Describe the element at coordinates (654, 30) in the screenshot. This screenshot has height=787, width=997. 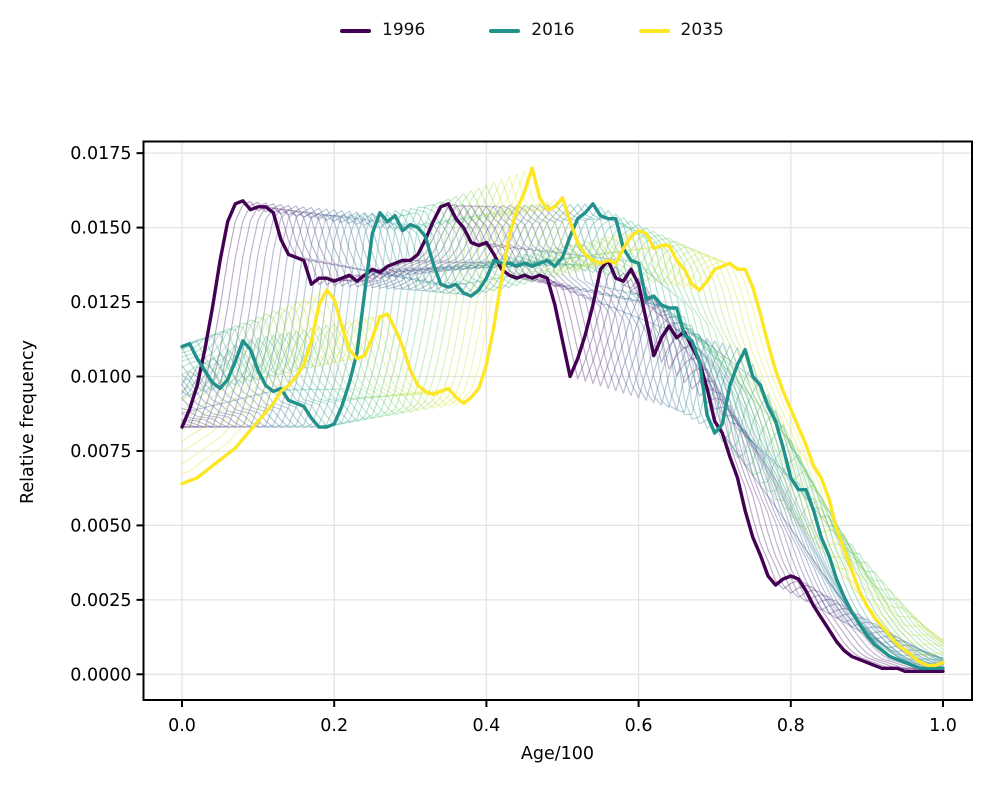
I see `legend-line-swatch-2035` at that location.